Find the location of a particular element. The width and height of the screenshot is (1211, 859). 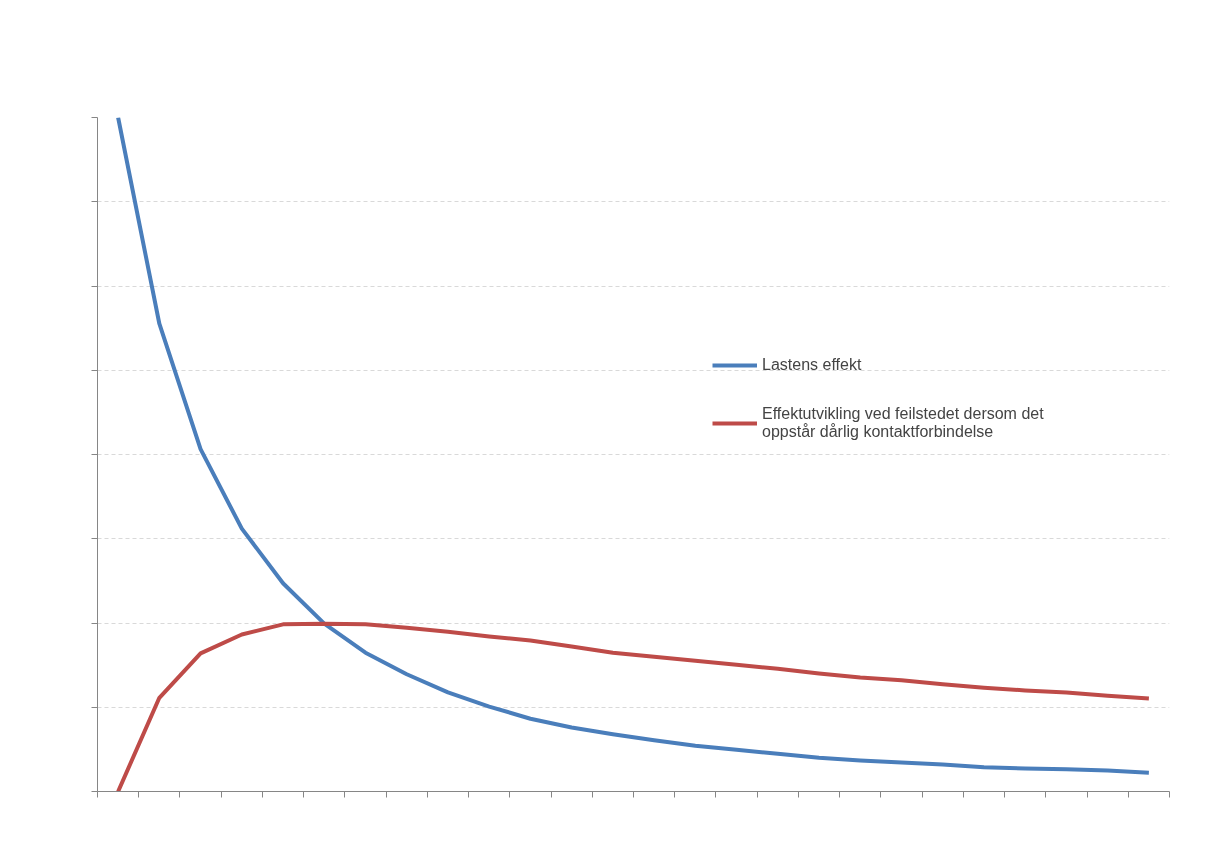

legend-label: Lastens effekt is located at coordinates (812, 365).